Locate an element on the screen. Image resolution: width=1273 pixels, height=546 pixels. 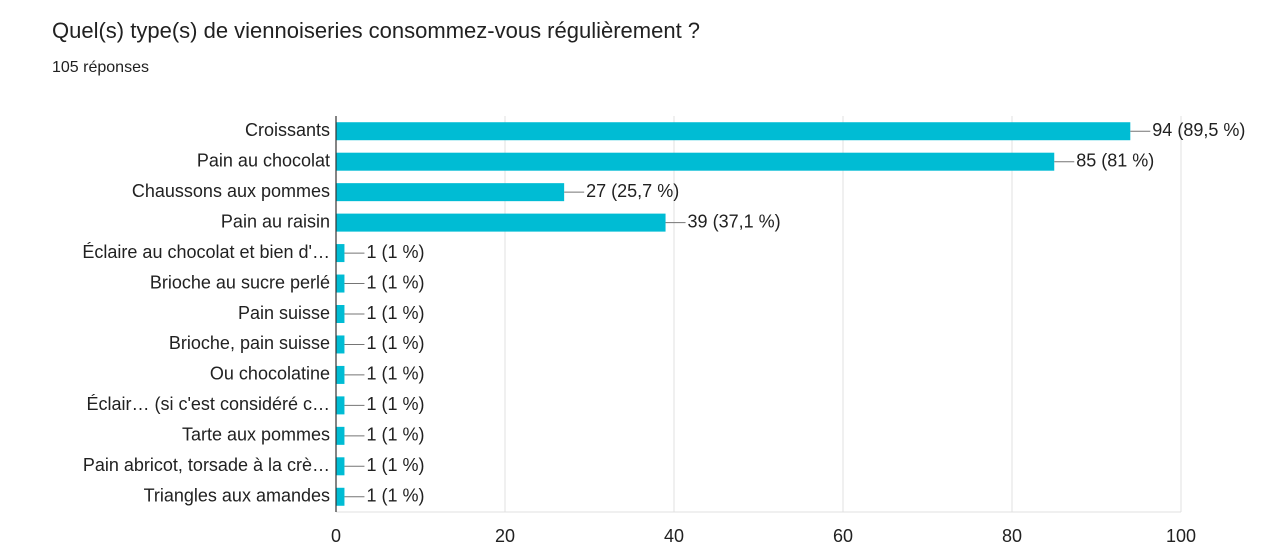
y-tick-label: Pain suisse is located at coordinates (284, 313).